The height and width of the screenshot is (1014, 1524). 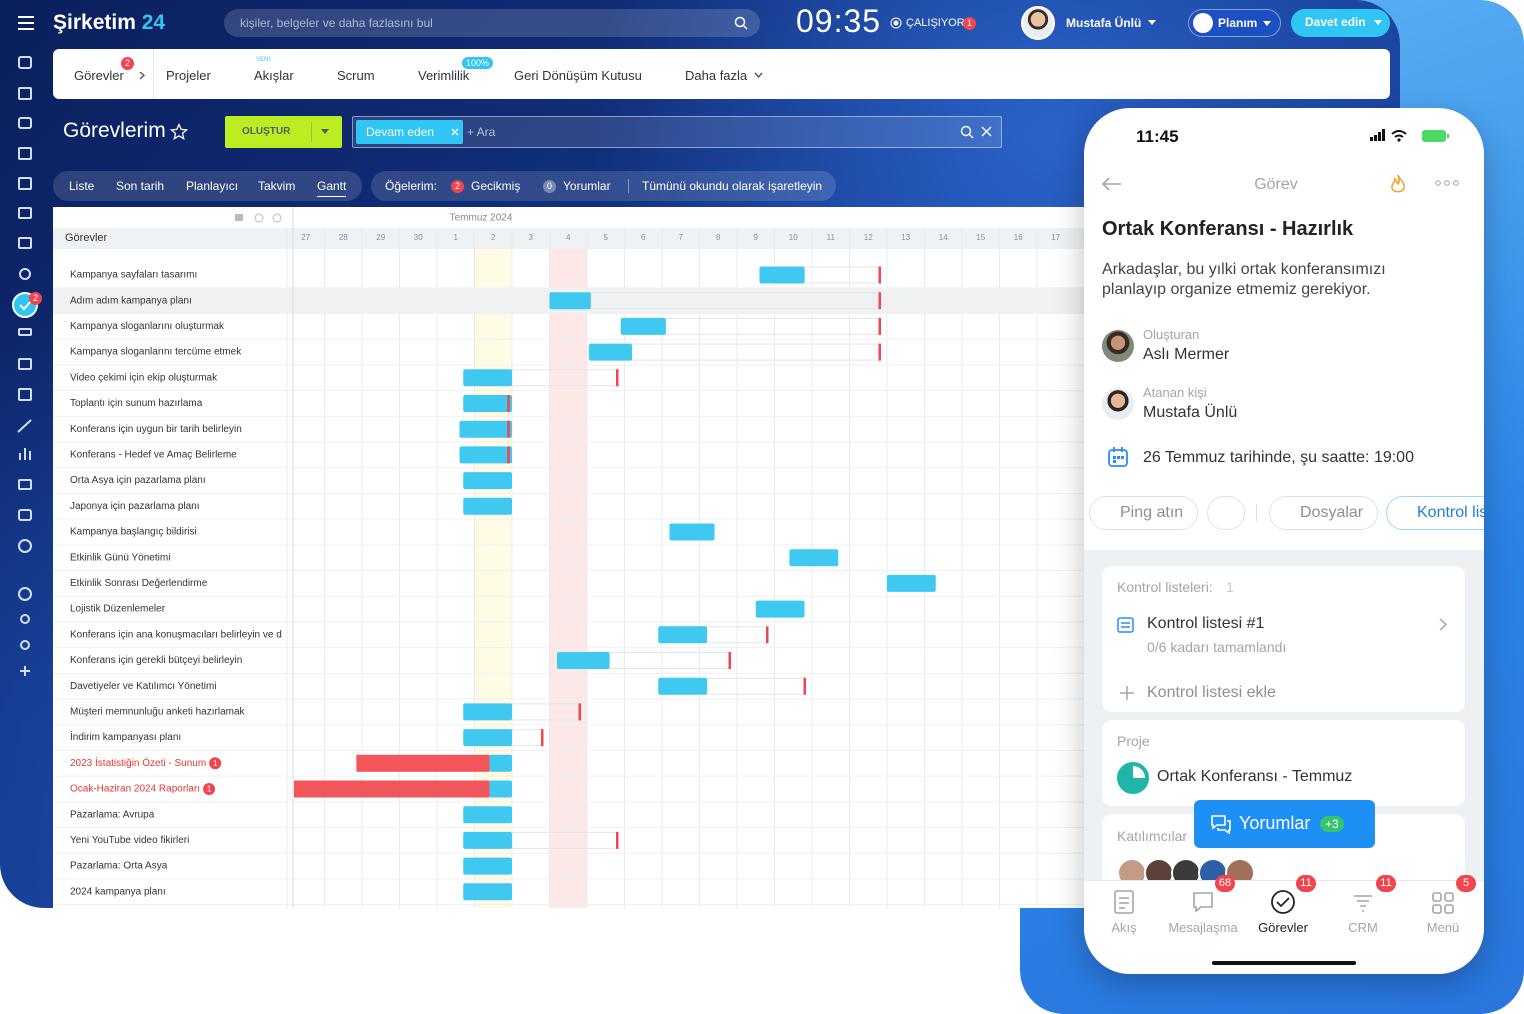 What do you see at coordinates (118, 609) in the screenshot?
I see `task-name: Lojistik Düzenlemeler` at bounding box center [118, 609].